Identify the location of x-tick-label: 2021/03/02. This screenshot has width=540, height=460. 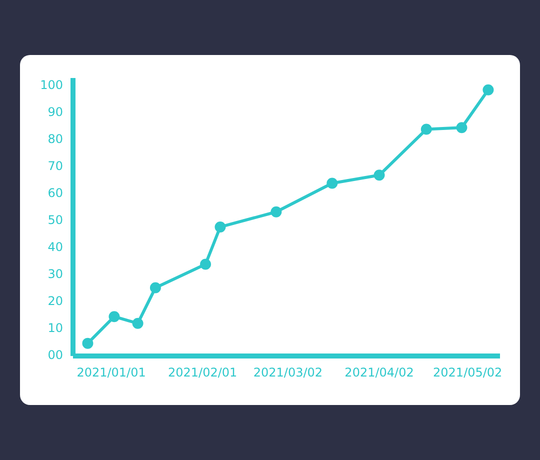
(288, 372).